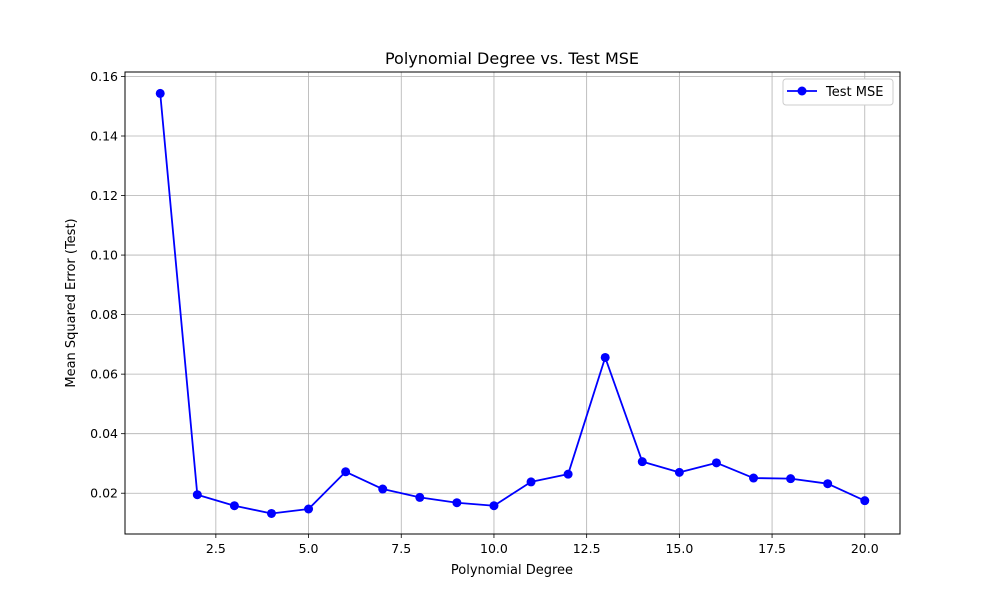 The height and width of the screenshot is (604, 1000). Describe the element at coordinates (104, 136) in the screenshot. I see `y-tick-label: 0.14` at that location.